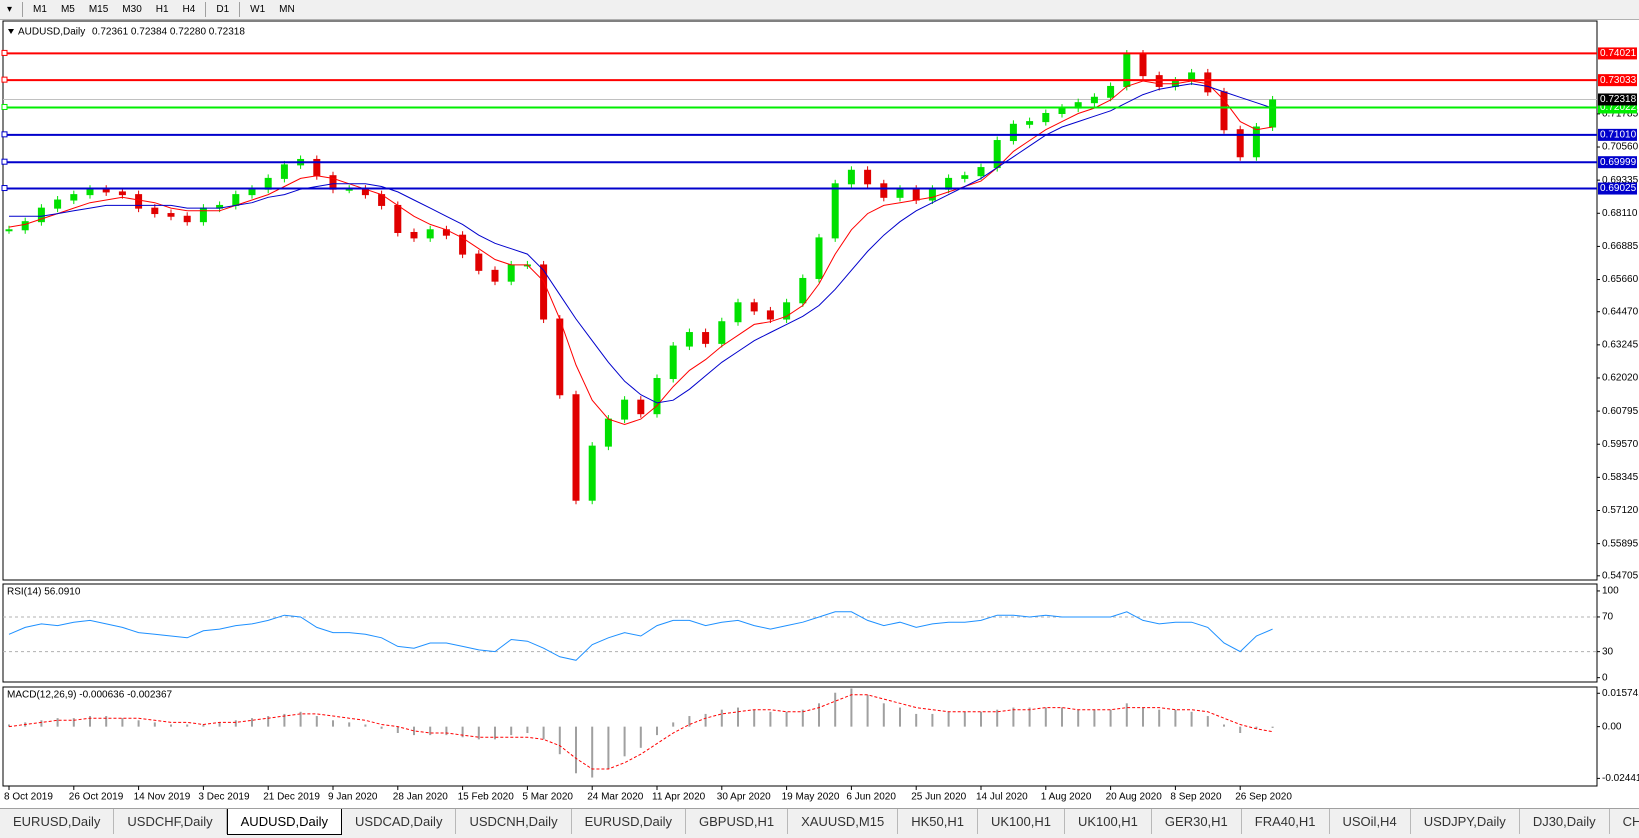  What do you see at coordinates (258, 9) in the screenshot?
I see `timeframe-button: W1` at bounding box center [258, 9].